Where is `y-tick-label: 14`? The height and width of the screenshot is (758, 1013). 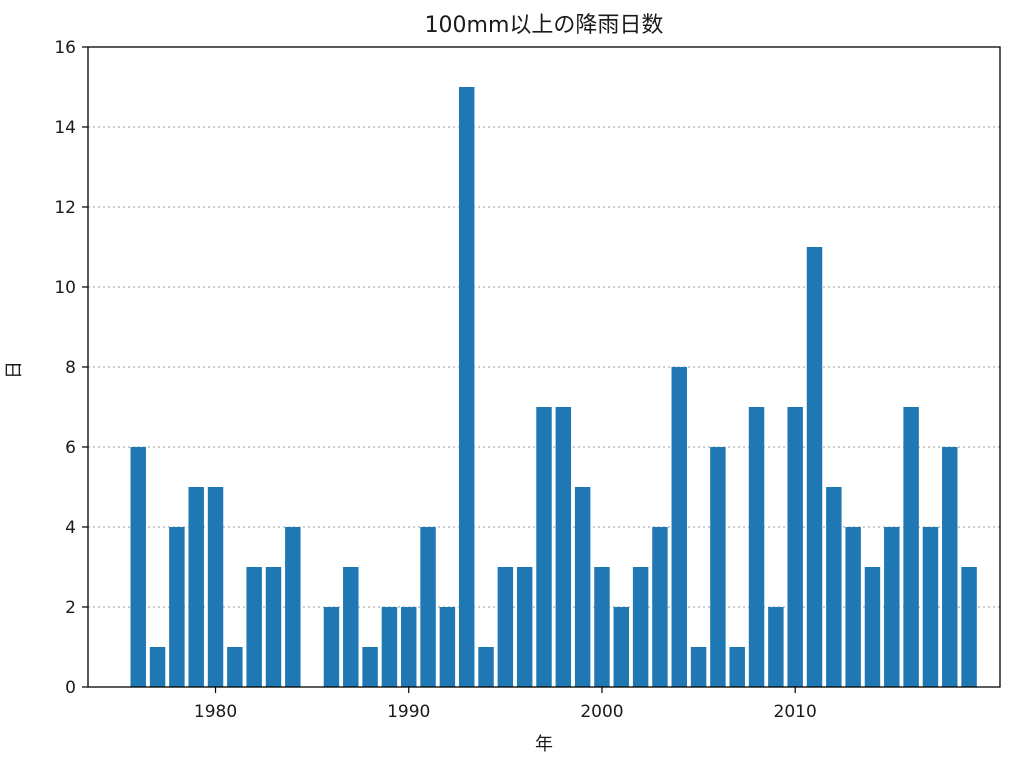 y-tick-label: 14 is located at coordinates (65, 128).